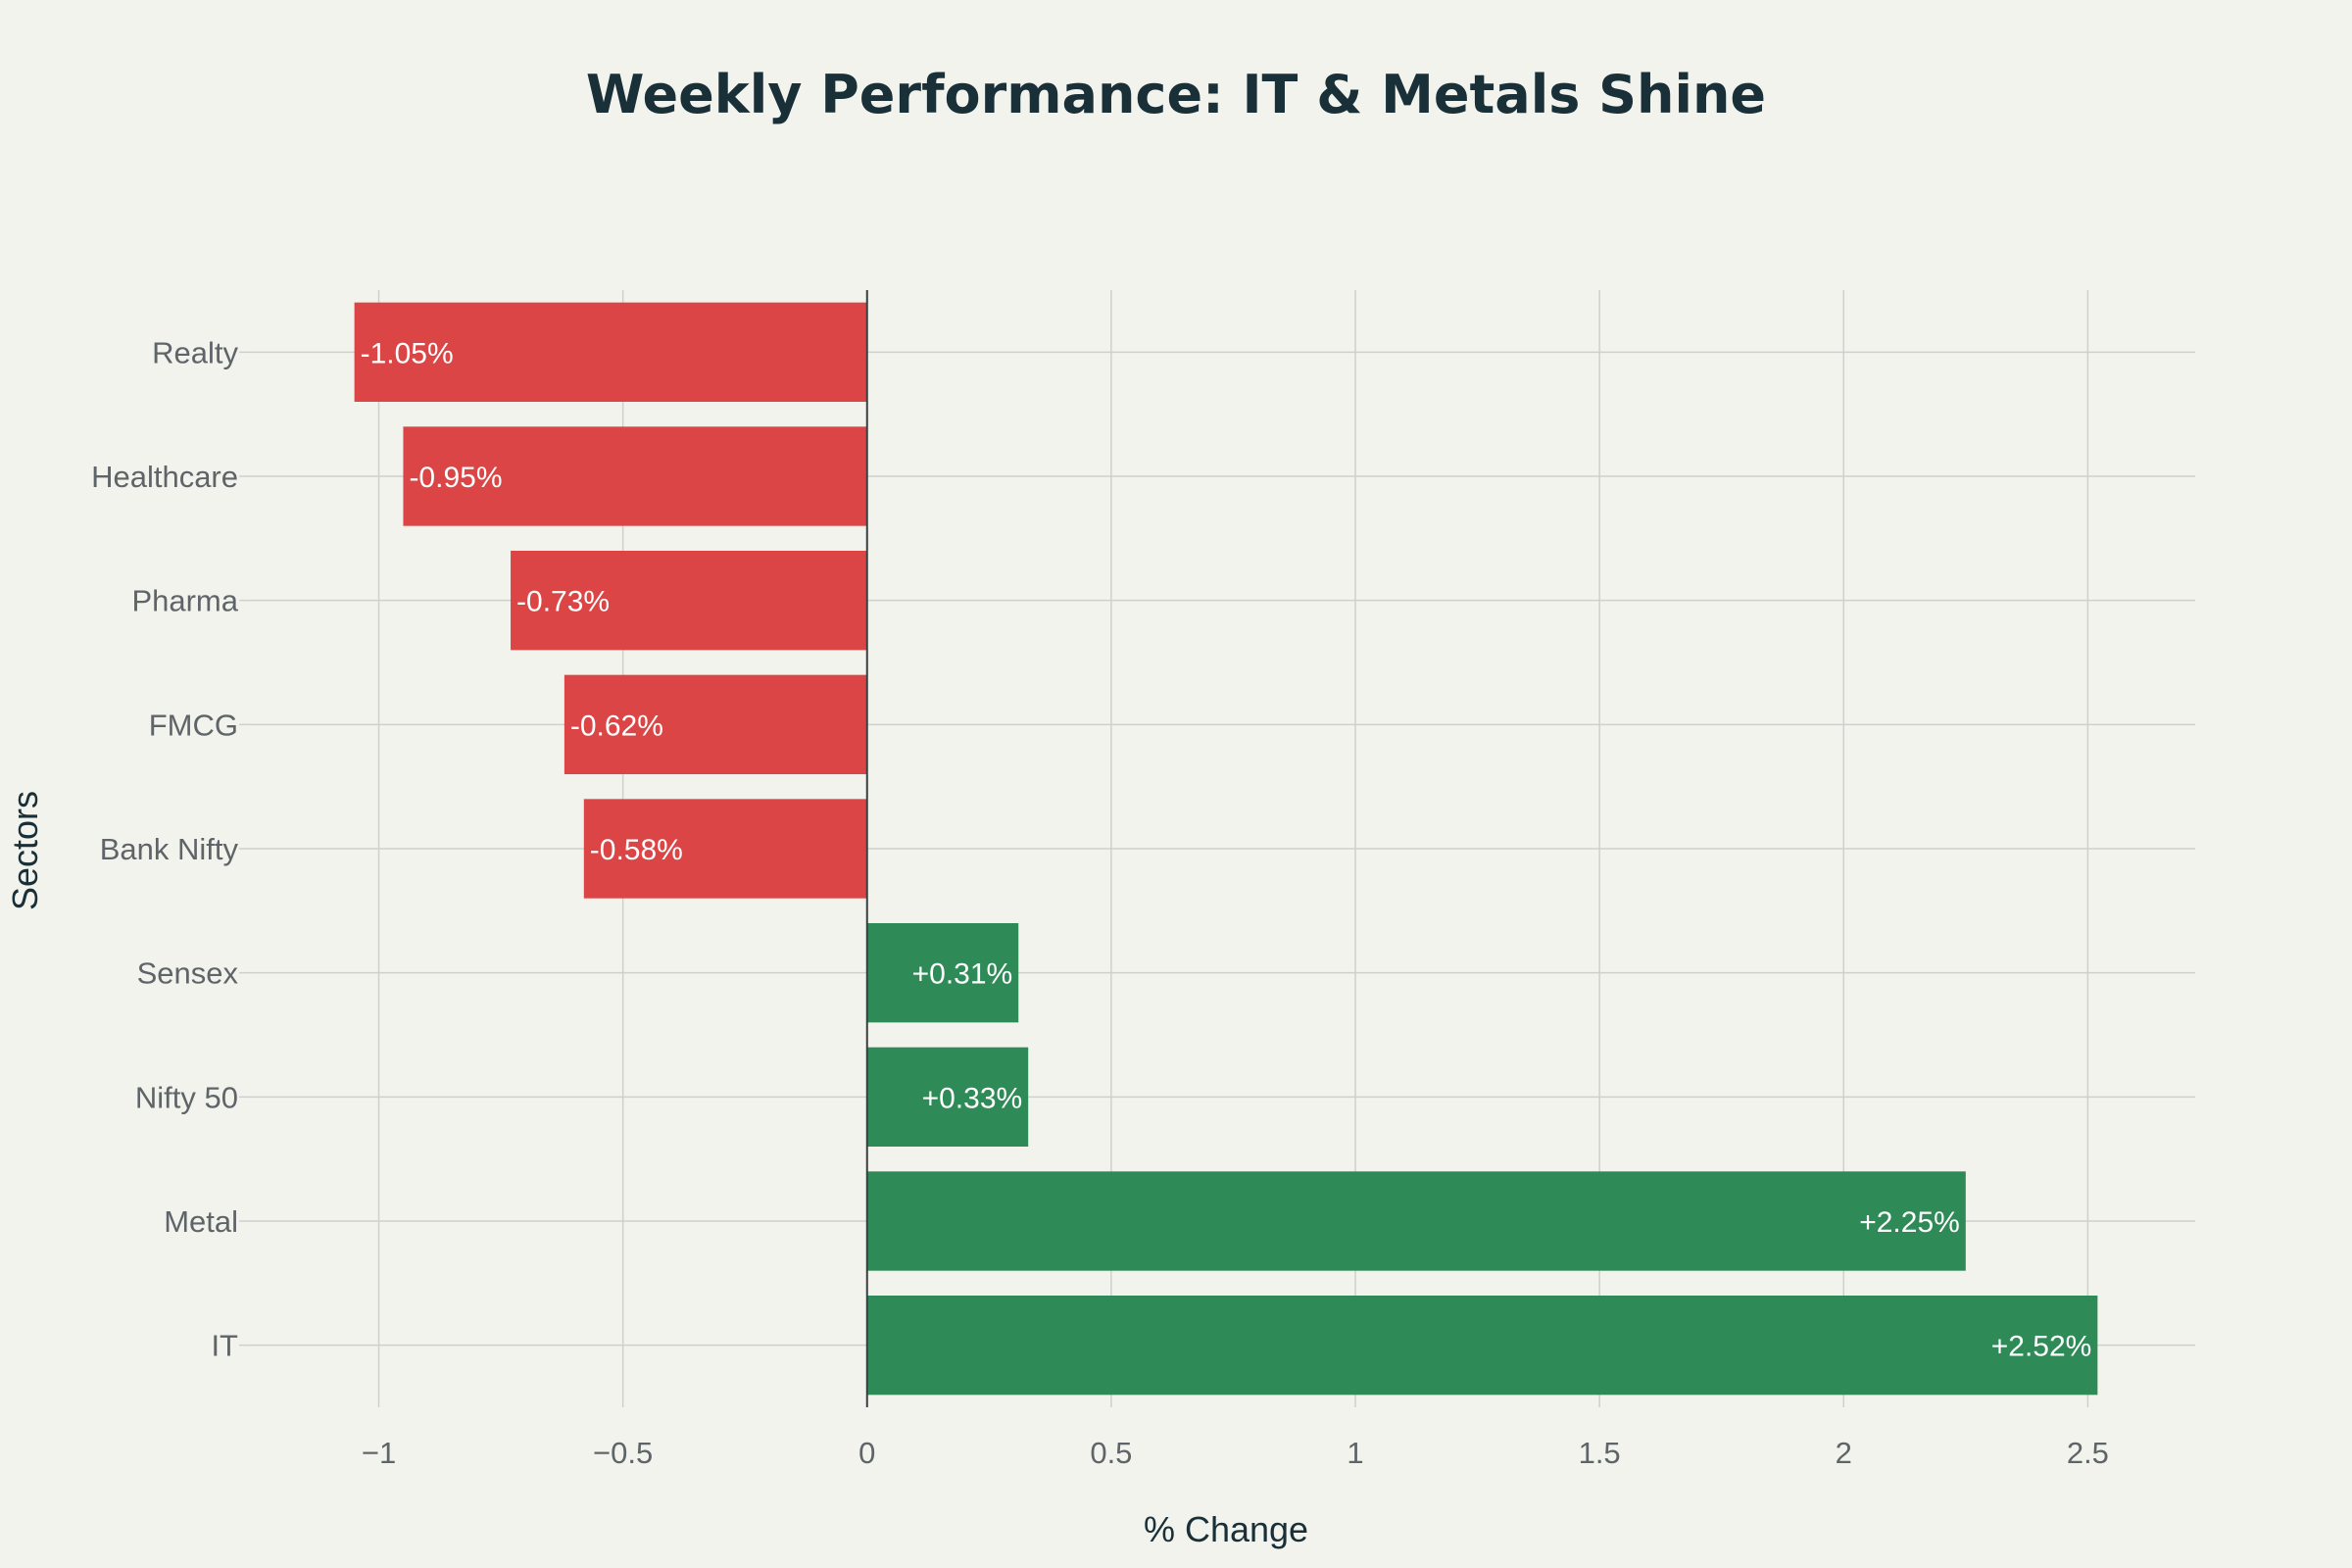 Image resolution: width=2352 pixels, height=1568 pixels. What do you see at coordinates (1844, 1453) in the screenshot?
I see `x-tick-label: 2` at bounding box center [1844, 1453].